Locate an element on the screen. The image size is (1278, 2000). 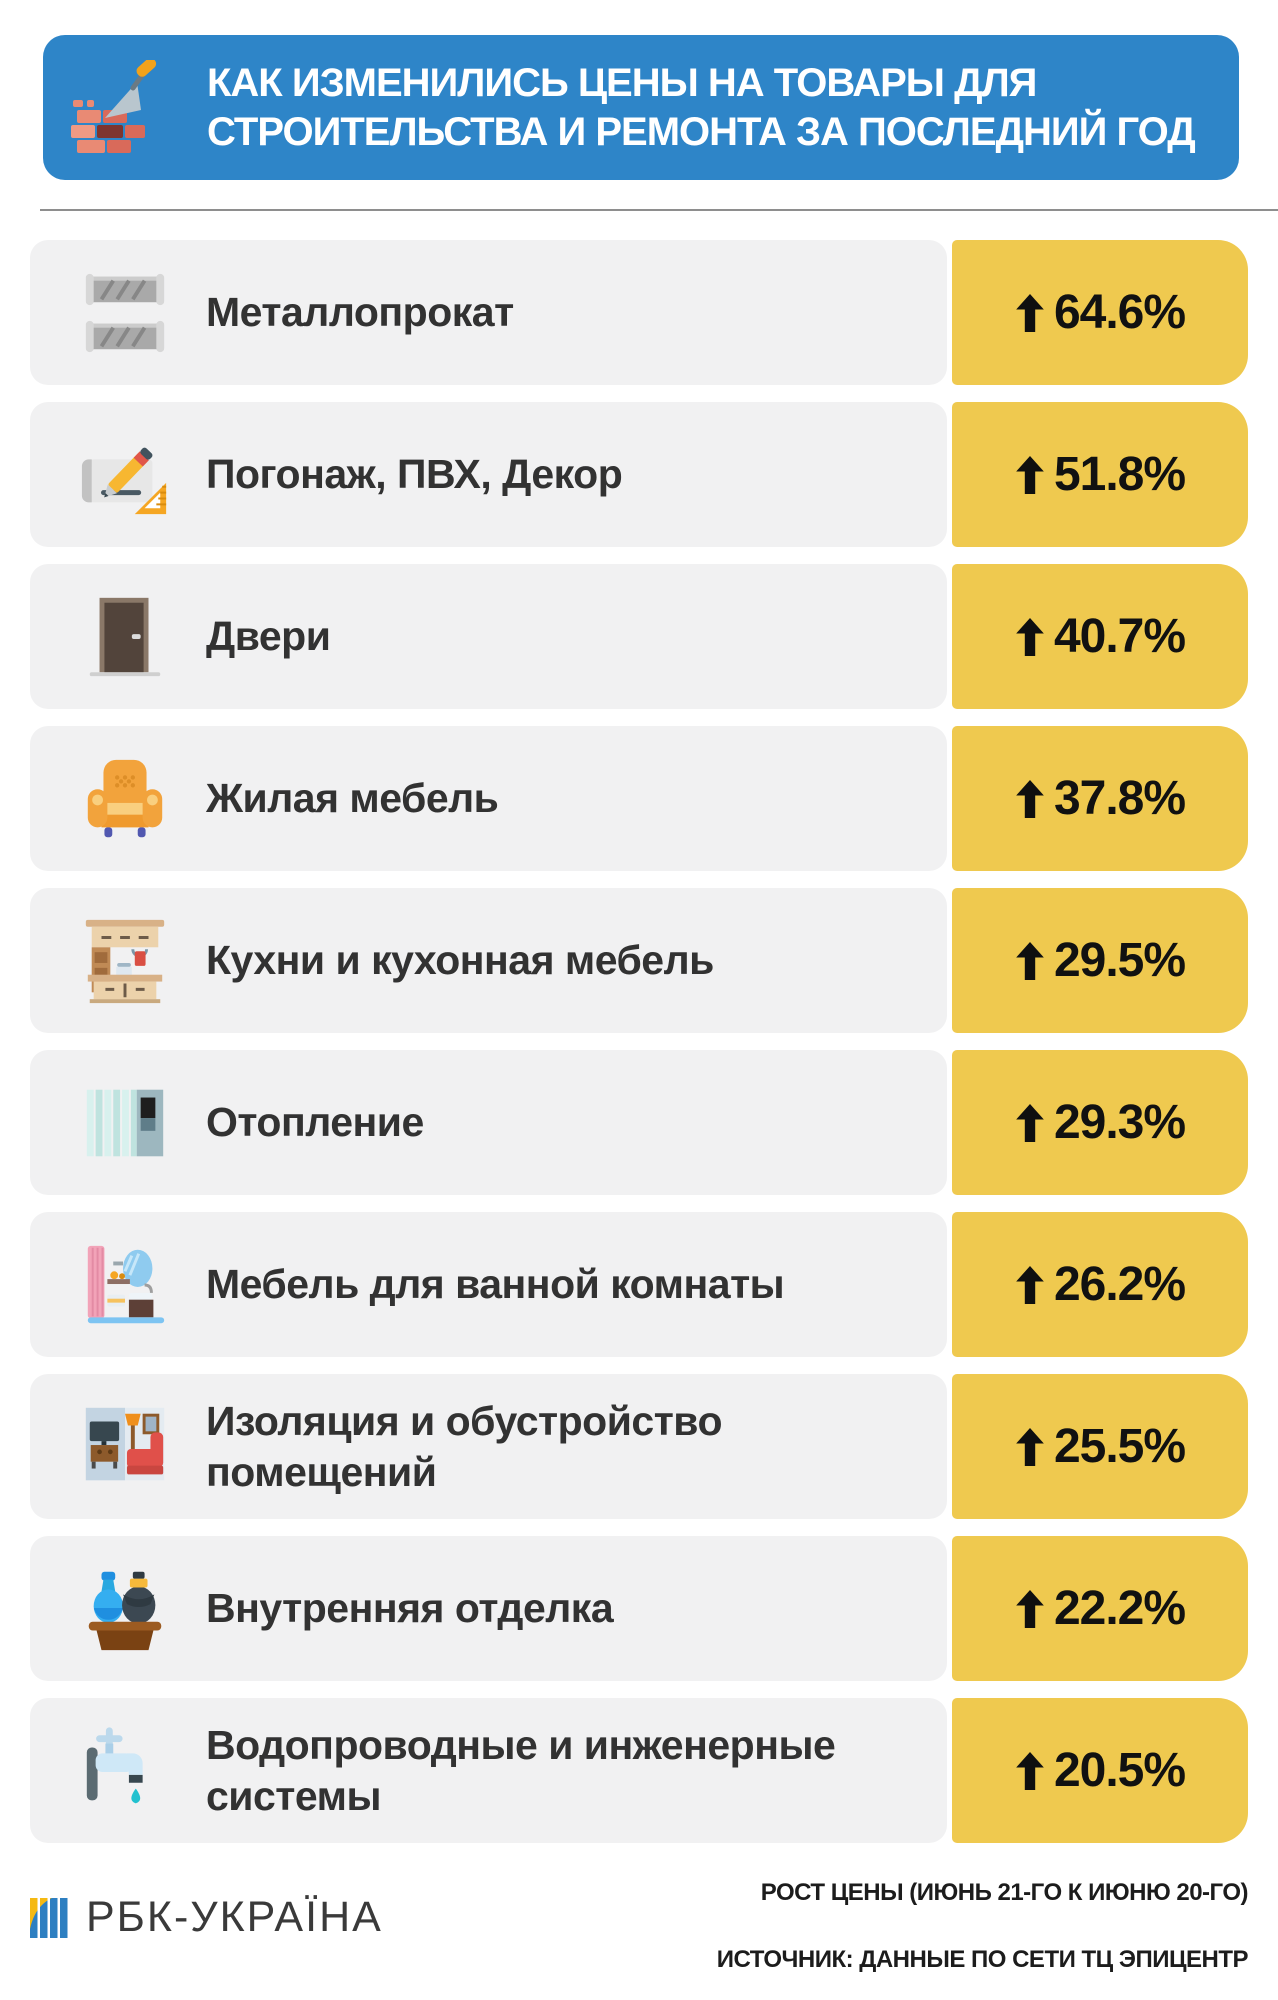
category-panel: Металлопрокат is located at coordinates (488, 312).